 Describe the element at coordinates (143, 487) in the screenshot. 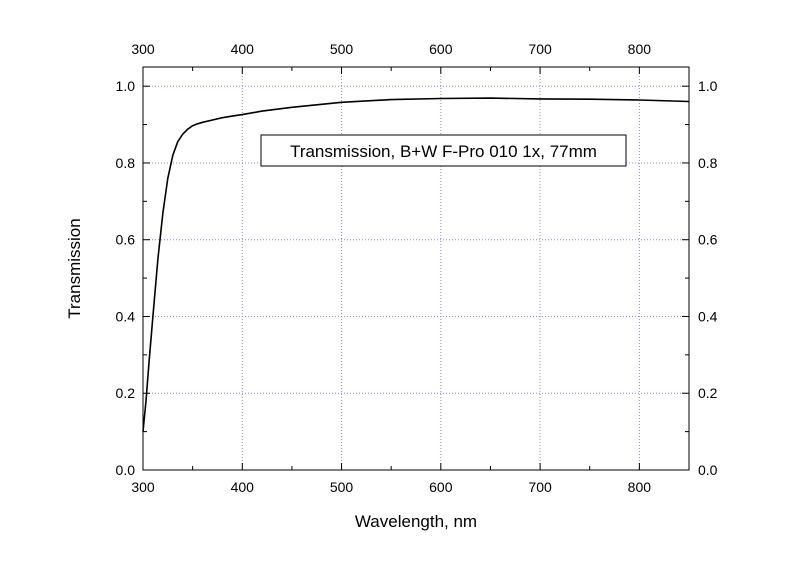

I see `x-tick-label-bottom: 300` at that location.